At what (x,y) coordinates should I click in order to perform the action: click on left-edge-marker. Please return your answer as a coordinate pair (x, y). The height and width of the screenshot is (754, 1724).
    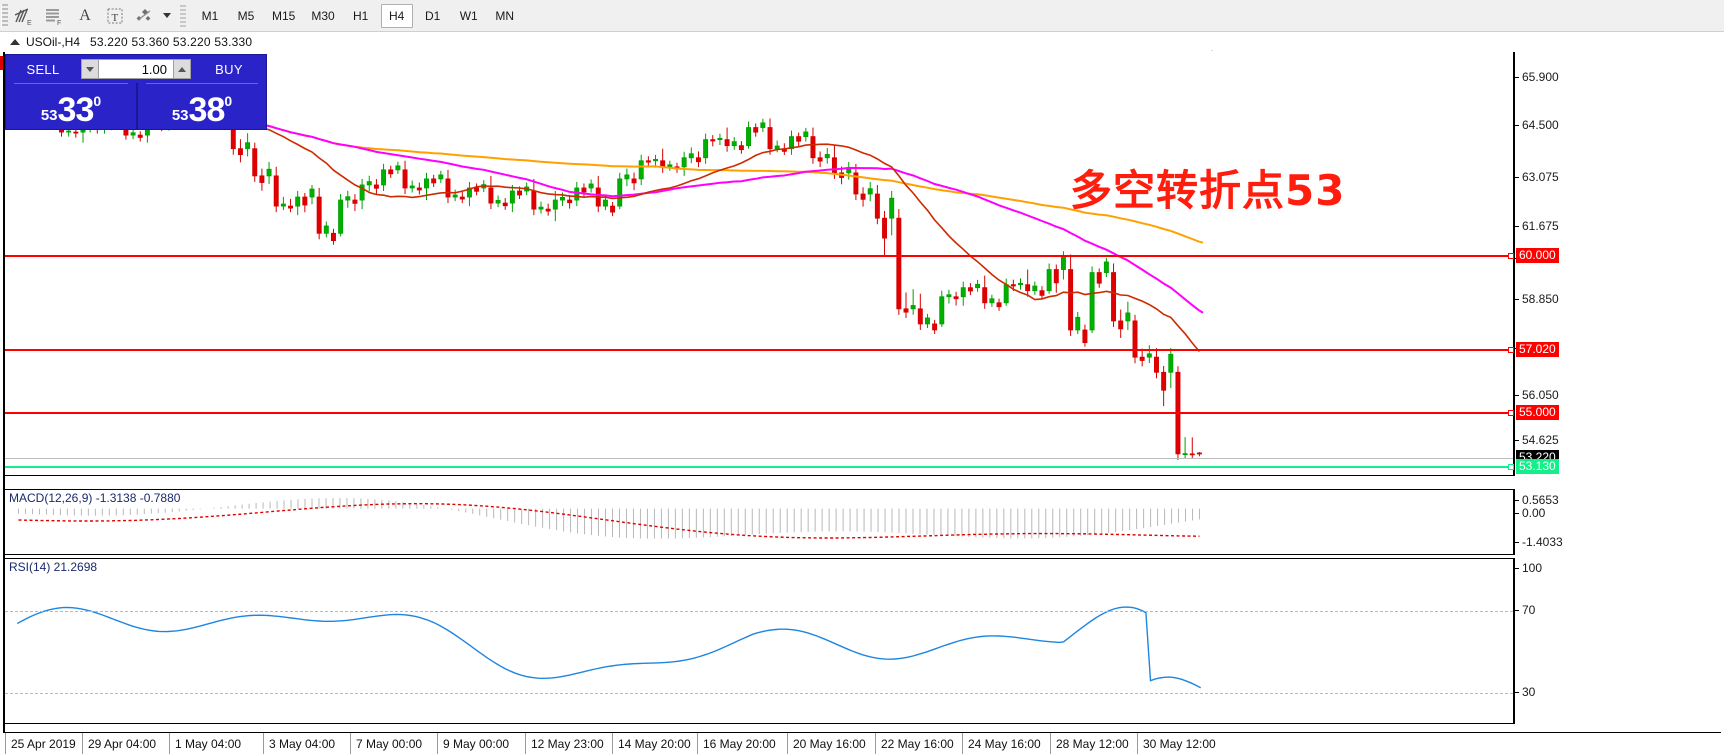
    Looking at the image, I should click on (1, 63).